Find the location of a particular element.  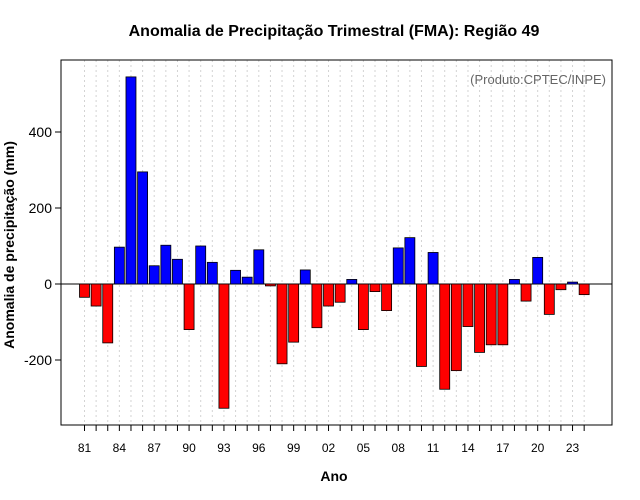

bar-2007 is located at coordinates (387, 297).